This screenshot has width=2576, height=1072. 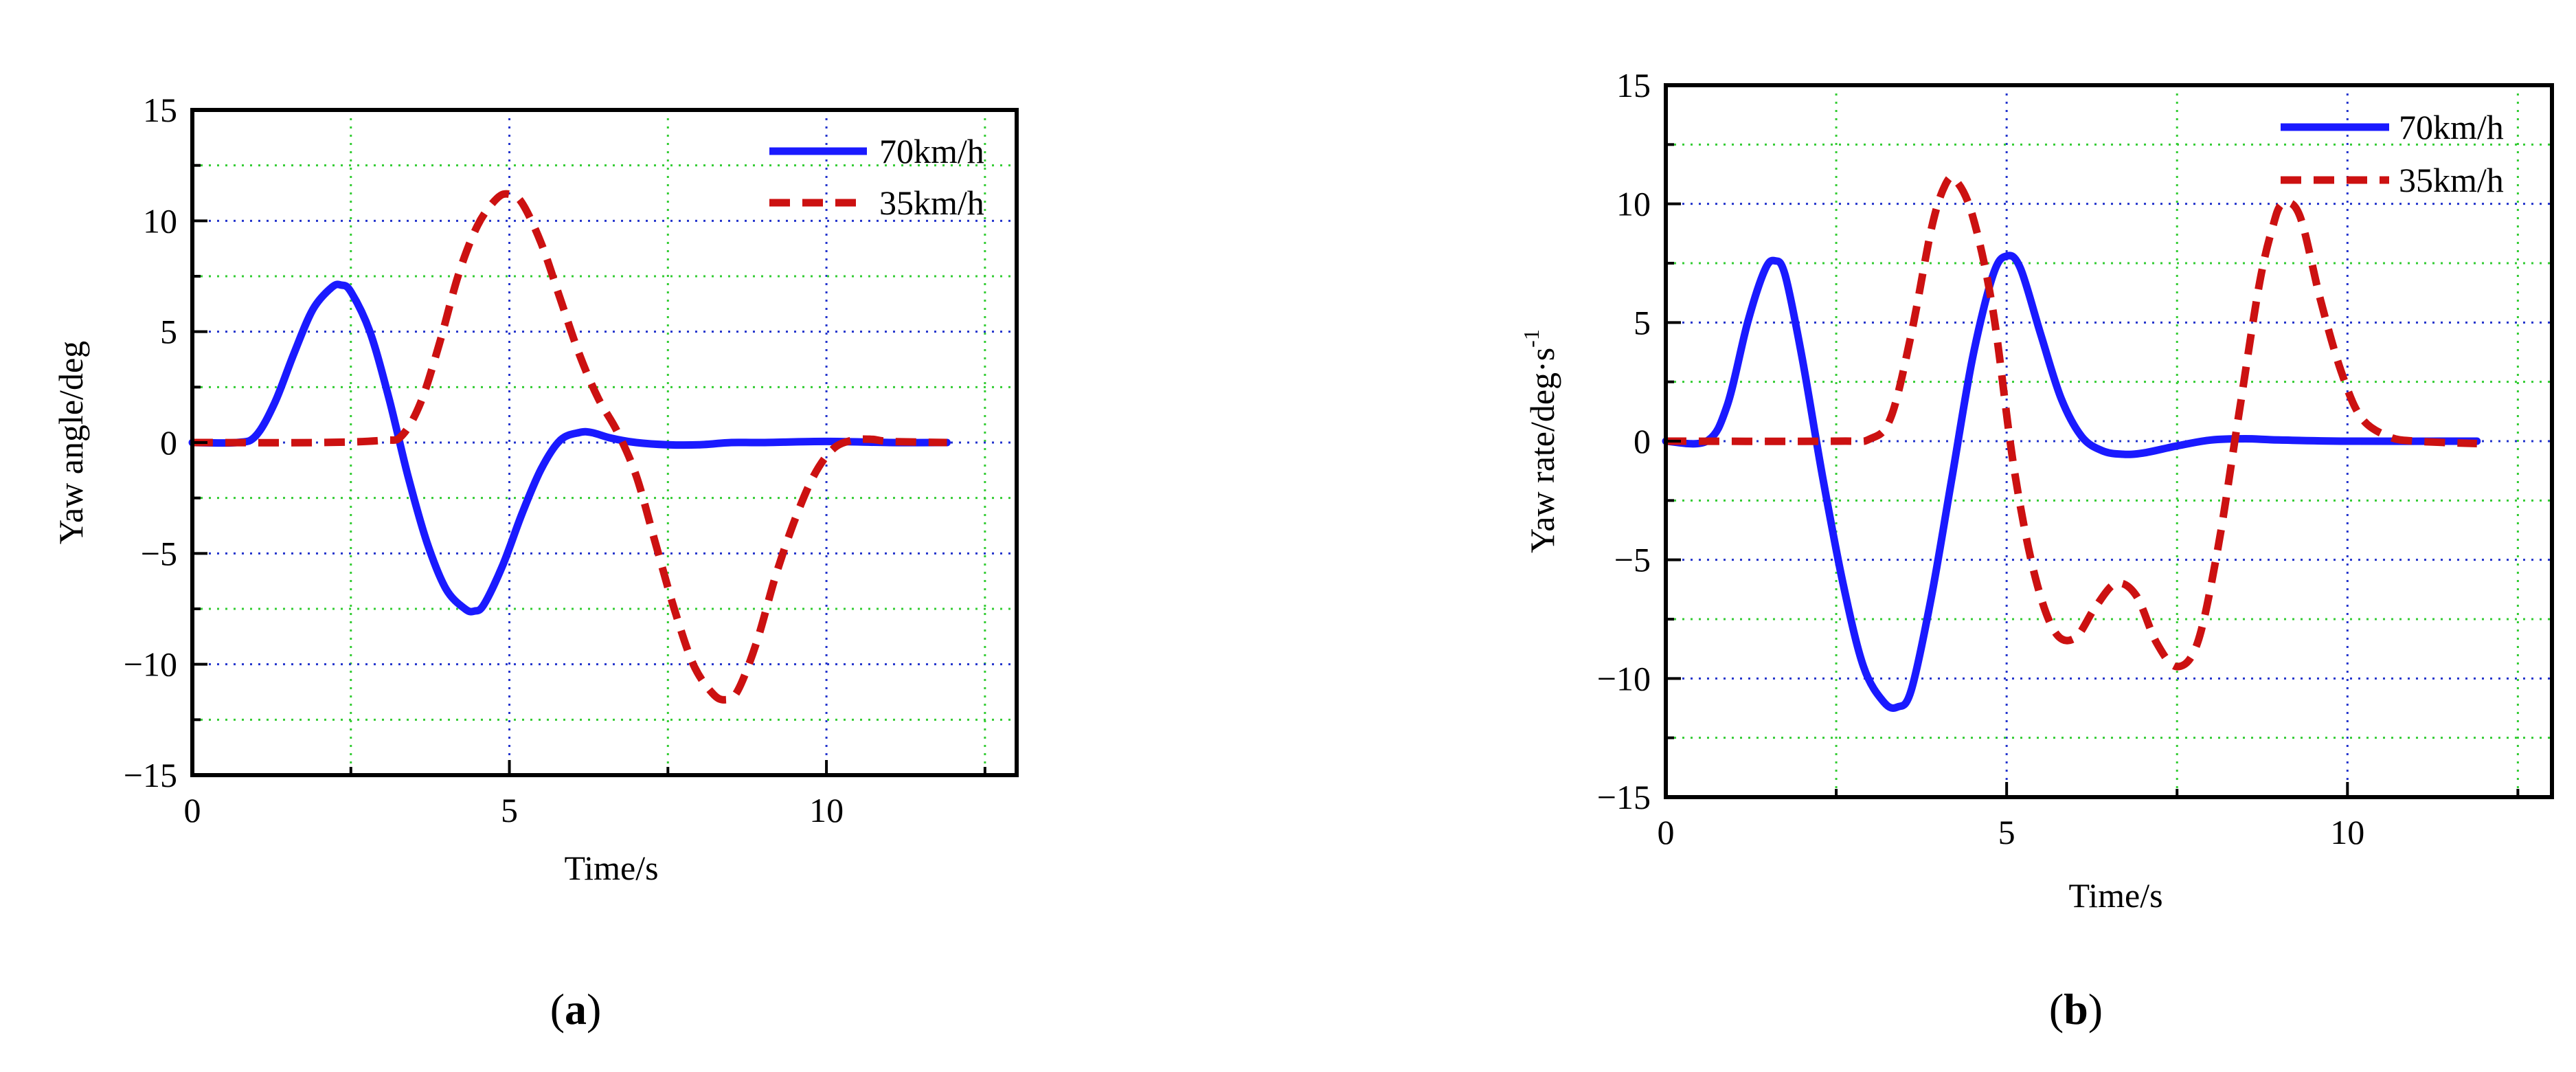 I want to click on x-axis-title-a: Time/s, so click(x=611, y=868).